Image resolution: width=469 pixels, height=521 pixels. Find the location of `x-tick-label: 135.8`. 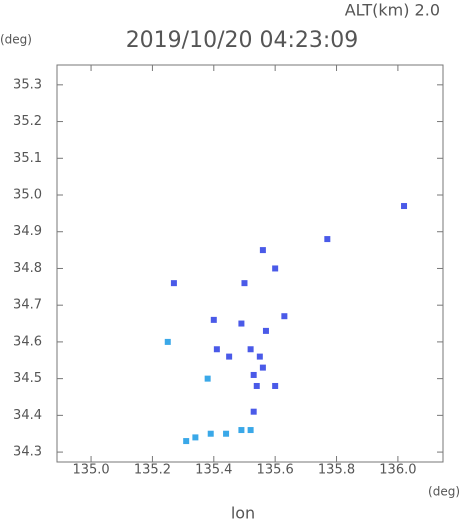

x-tick-label: 135.8 is located at coordinates (336, 470).